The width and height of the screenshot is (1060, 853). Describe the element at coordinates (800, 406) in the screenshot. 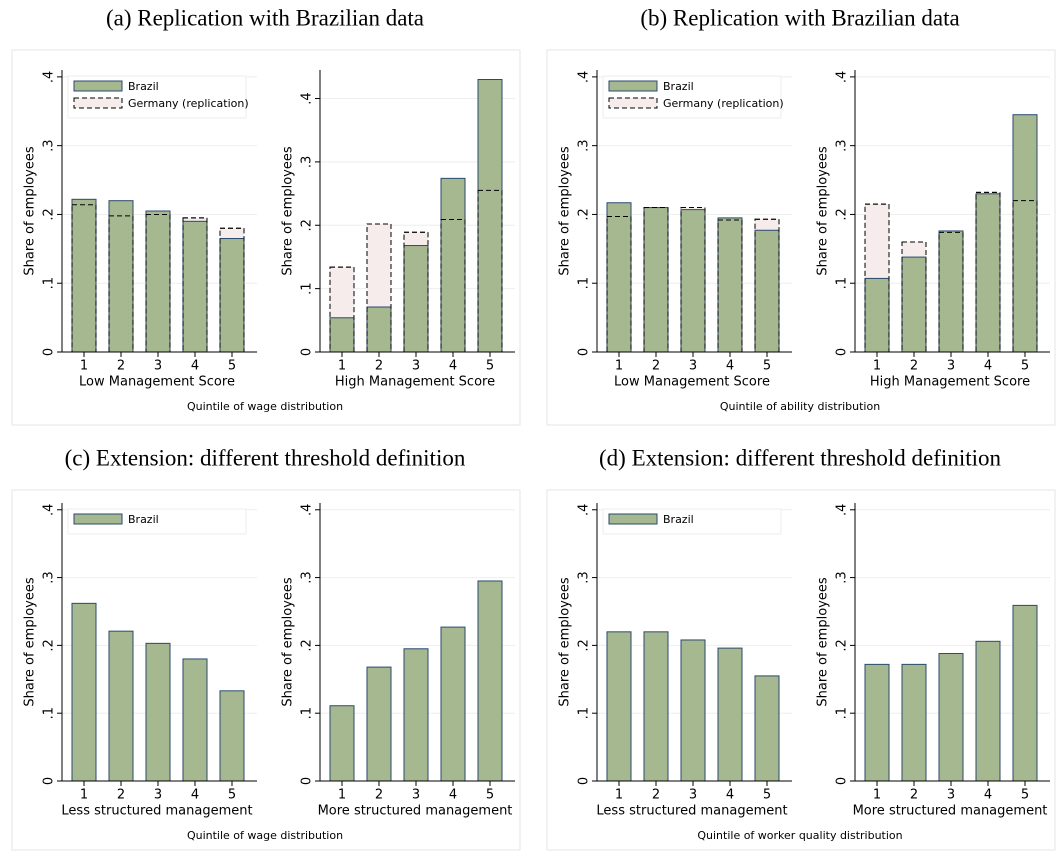

I see `shared-x-label: Quintile of ability distribution` at that location.